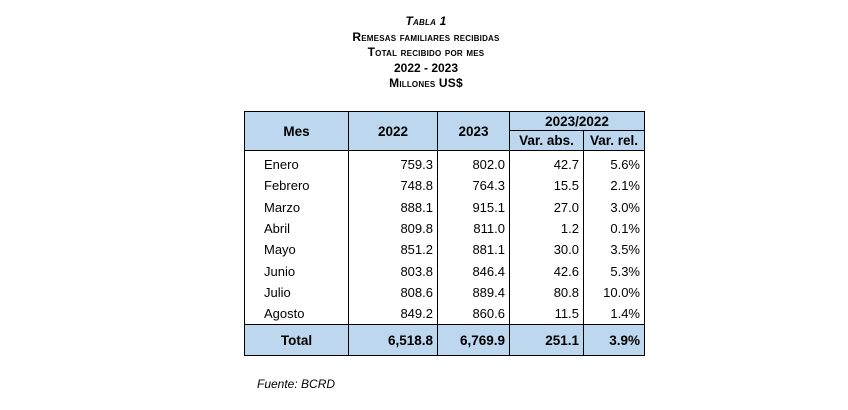 The width and height of the screenshot is (848, 410). Describe the element at coordinates (614, 140) in the screenshot. I see `col-header-var-rel: Var. rel.` at that location.